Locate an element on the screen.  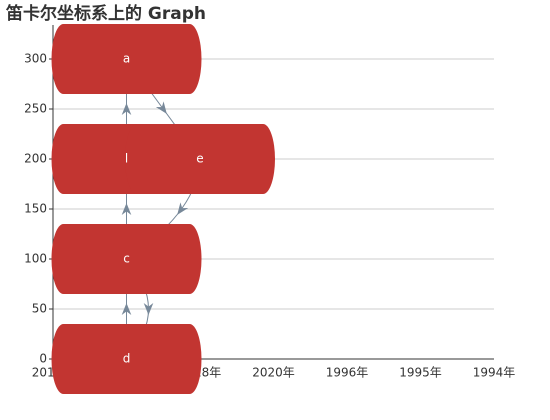
x-tick-label: 1995年 is located at coordinates (420, 373).